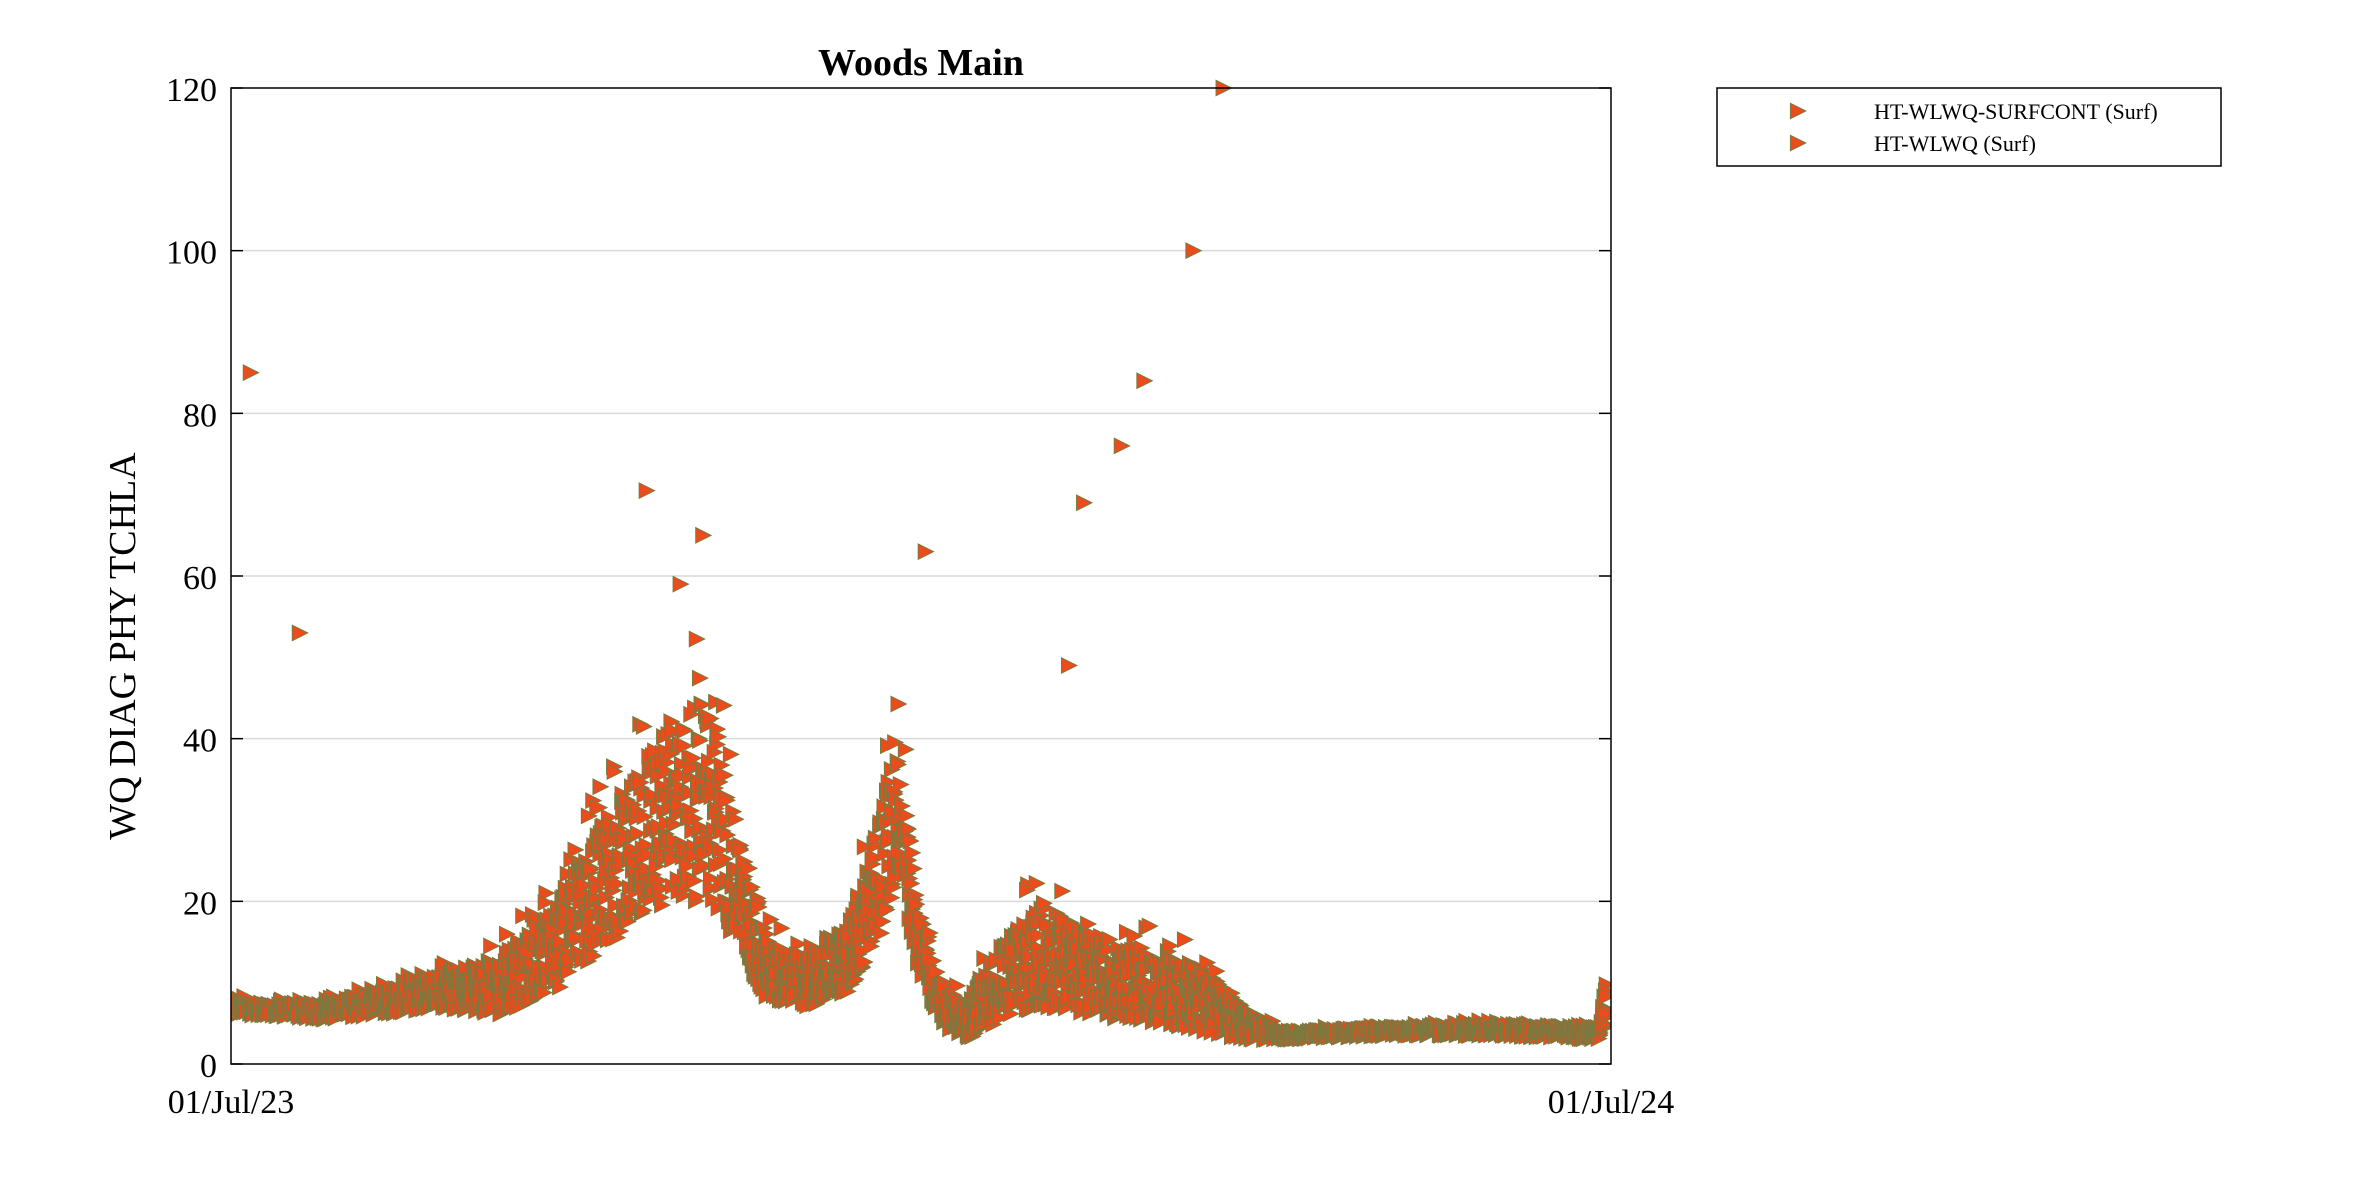 The height and width of the screenshot is (1186, 2362). I want to click on y-tick-label: 20, so click(200, 903).